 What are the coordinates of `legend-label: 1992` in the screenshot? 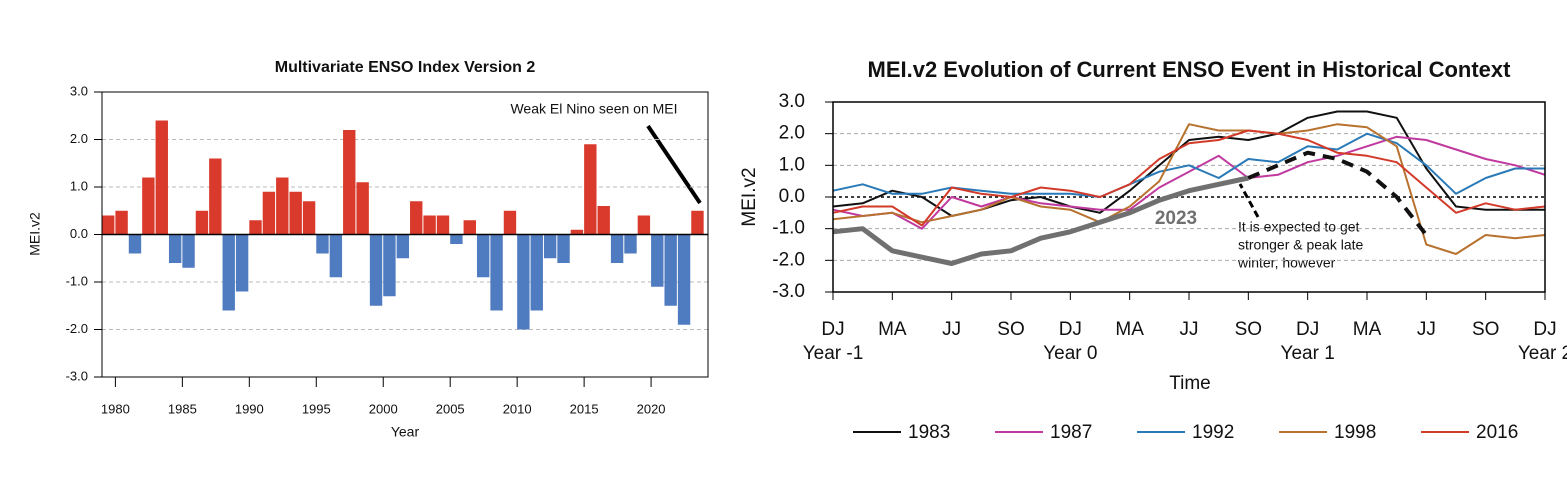 It's located at (1213, 432).